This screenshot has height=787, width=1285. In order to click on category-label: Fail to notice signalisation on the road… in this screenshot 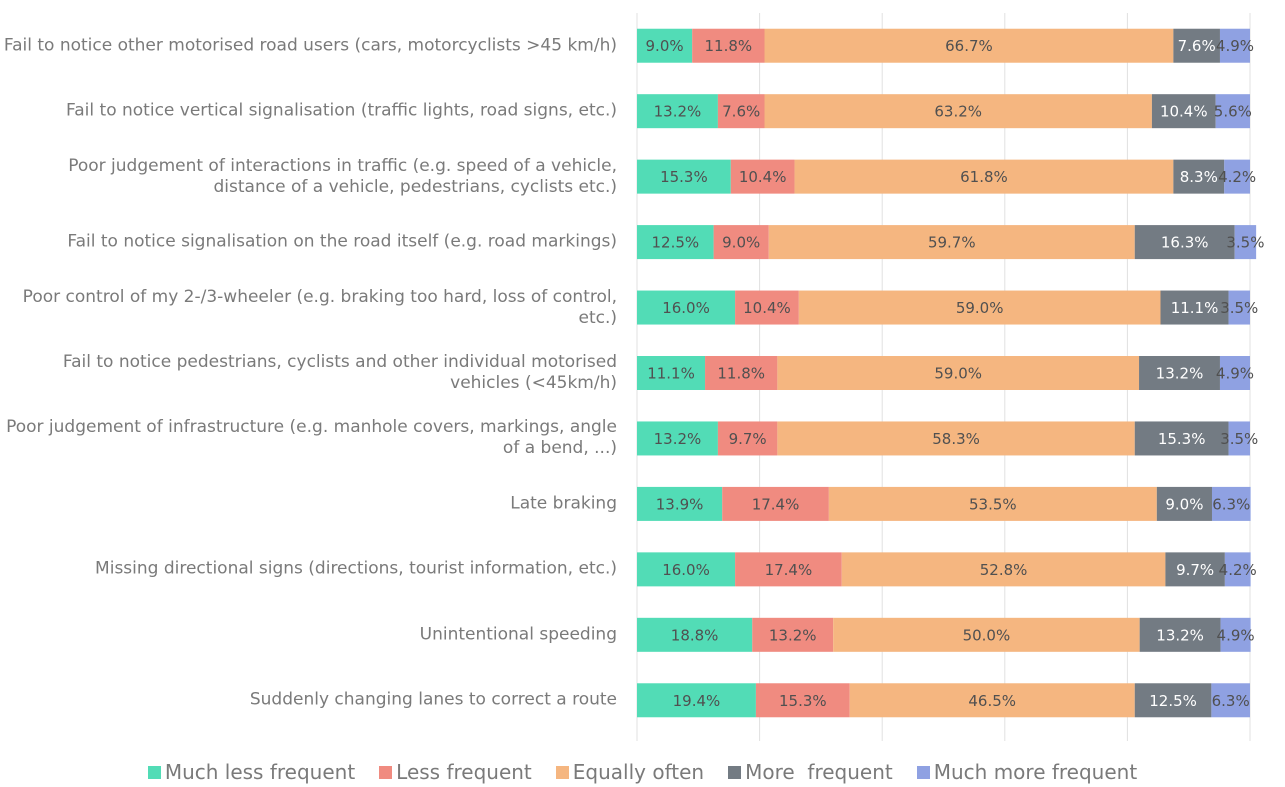, I will do `click(342, 241)`.